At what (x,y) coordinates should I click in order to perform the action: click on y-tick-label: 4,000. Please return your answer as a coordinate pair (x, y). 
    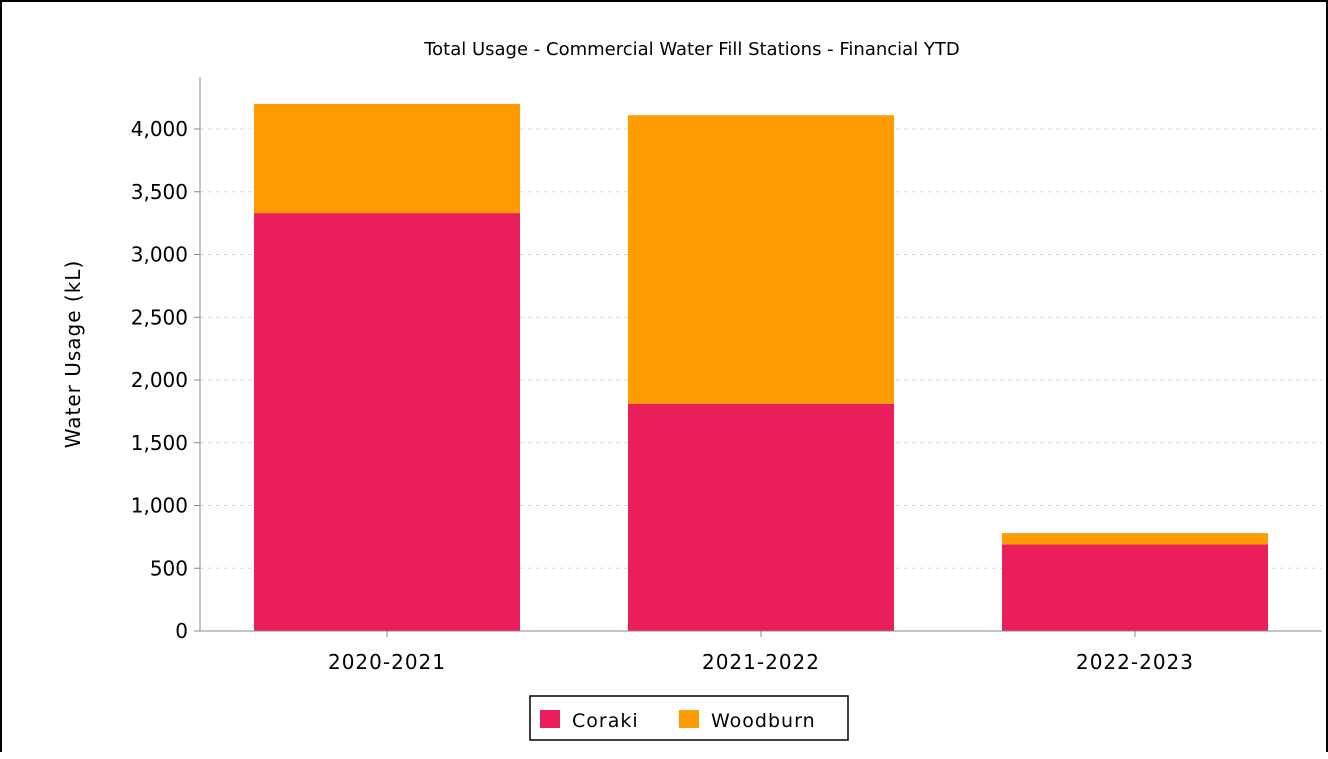
    Looking at the image, I should click on (159, 129).